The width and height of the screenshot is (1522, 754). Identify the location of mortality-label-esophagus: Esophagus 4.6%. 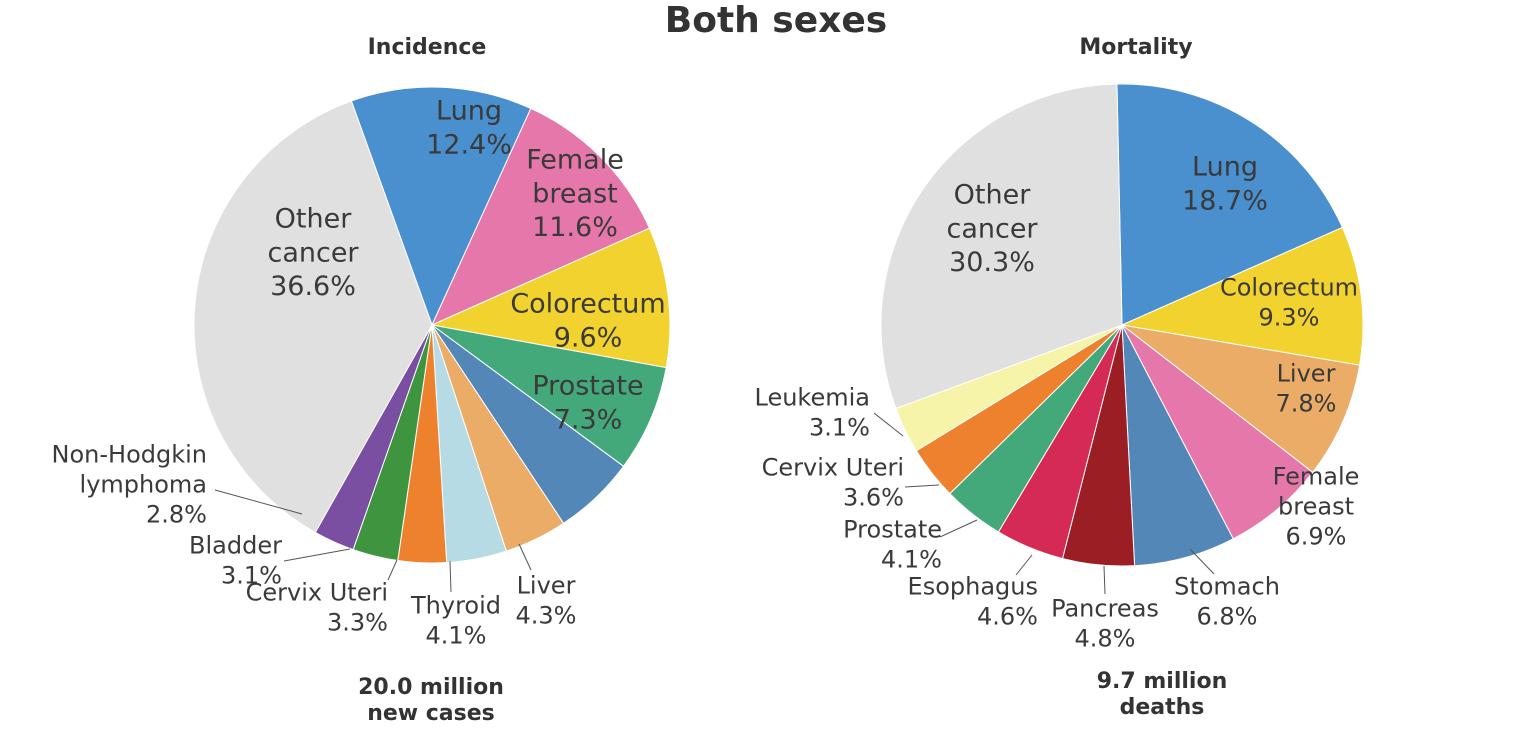
(973, 601).